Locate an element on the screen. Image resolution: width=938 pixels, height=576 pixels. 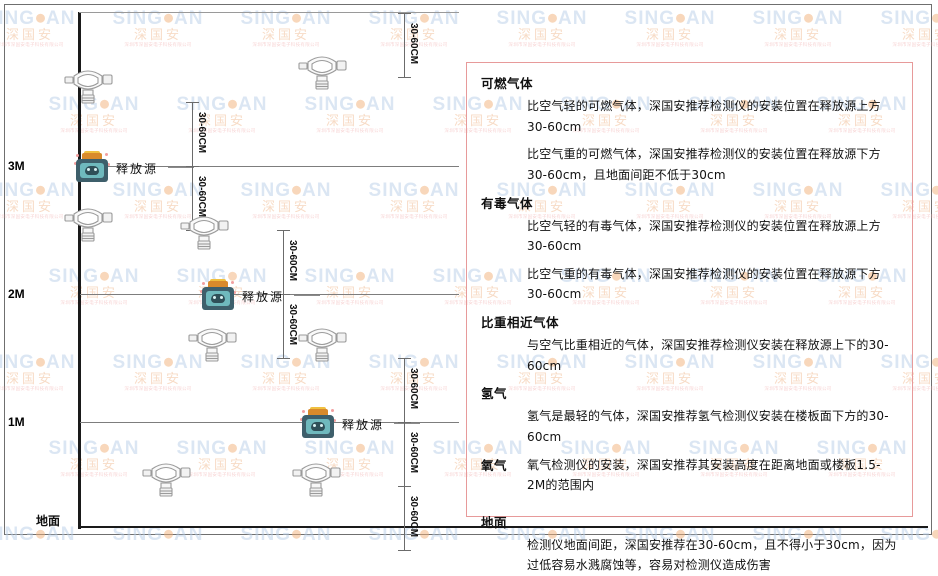
panel-inline-heading: 氧气 is located at coordinates (494, 465).